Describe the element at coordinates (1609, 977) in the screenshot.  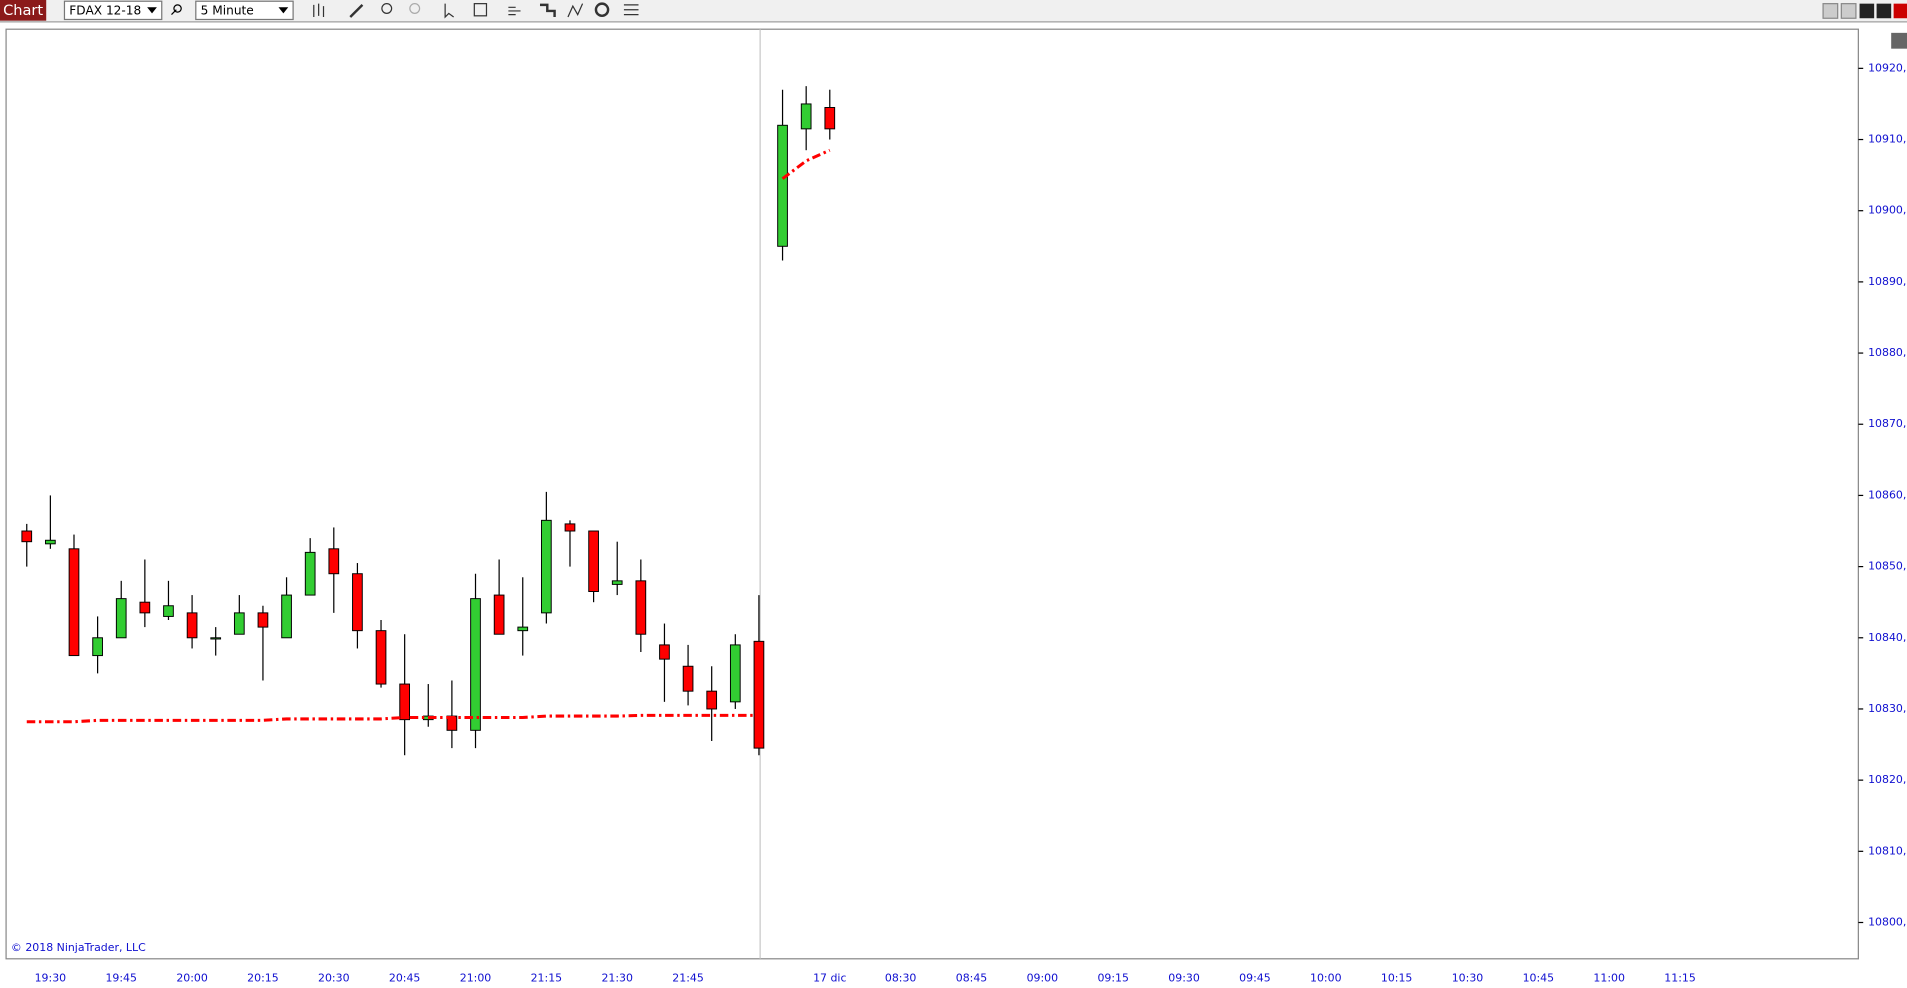
I see `x-tick-label: 11:00` at that location.